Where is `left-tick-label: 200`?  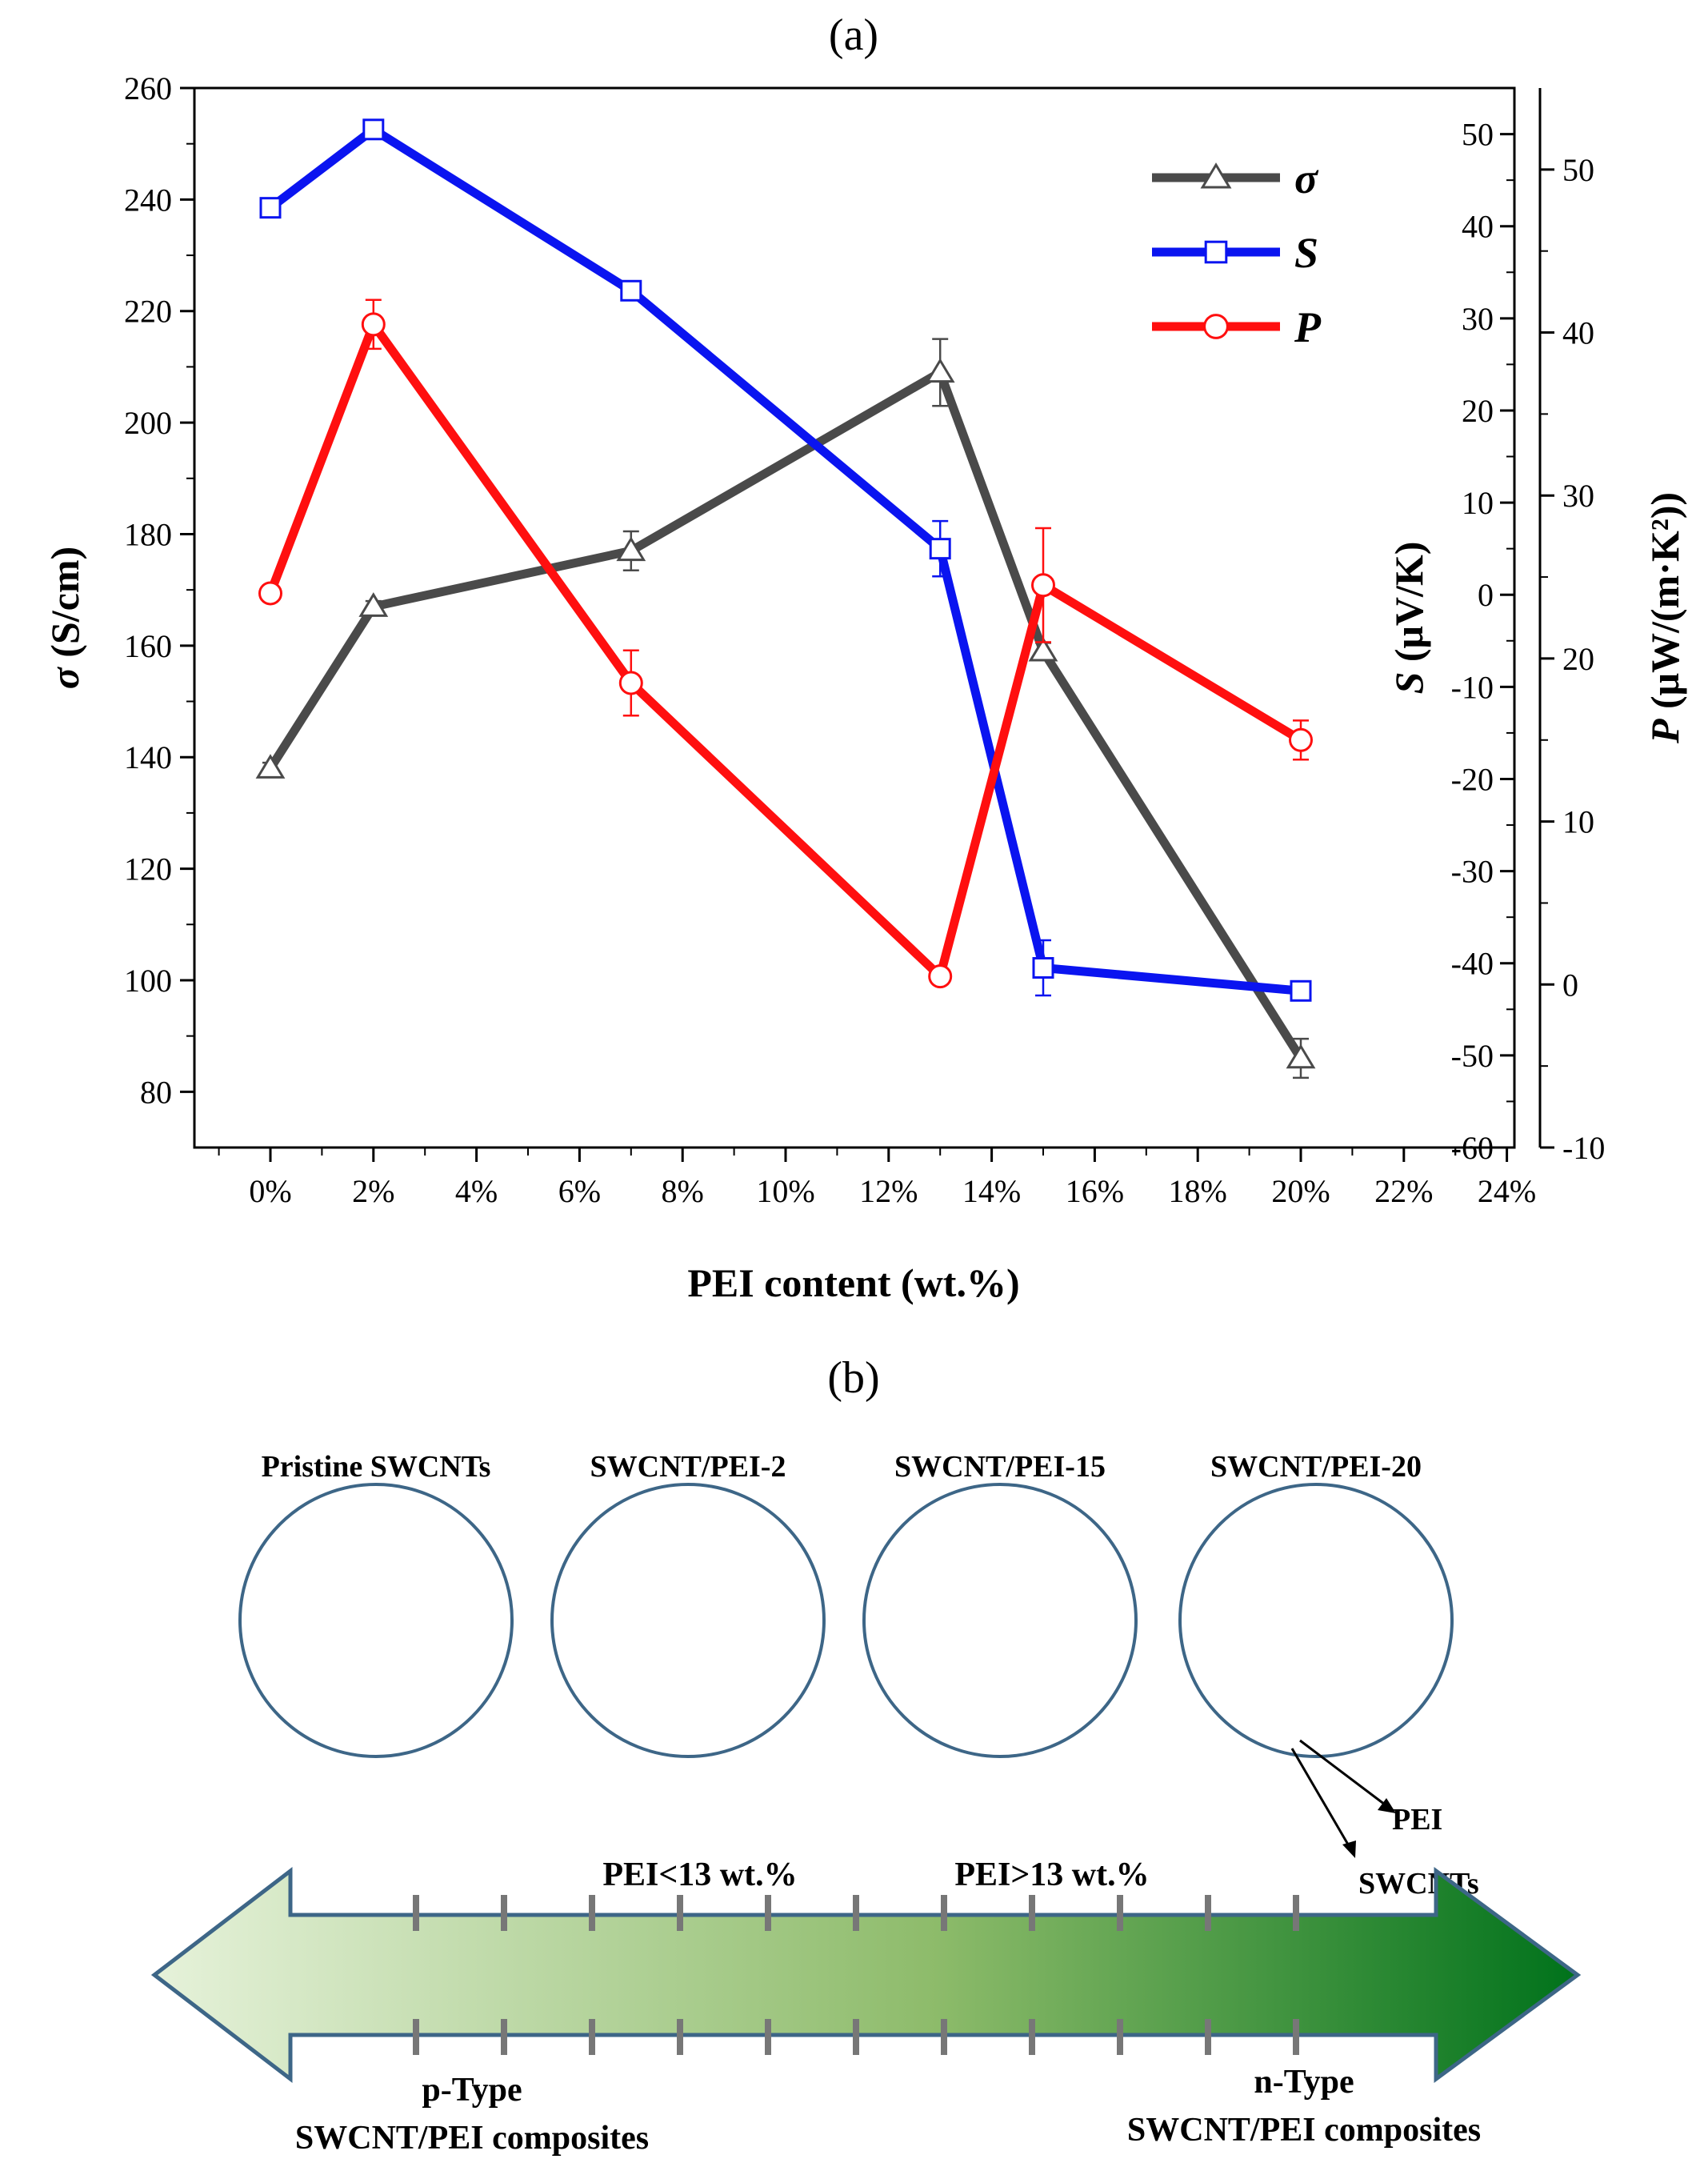
left-tick-label: 200 is located at coordinates (148, 423).